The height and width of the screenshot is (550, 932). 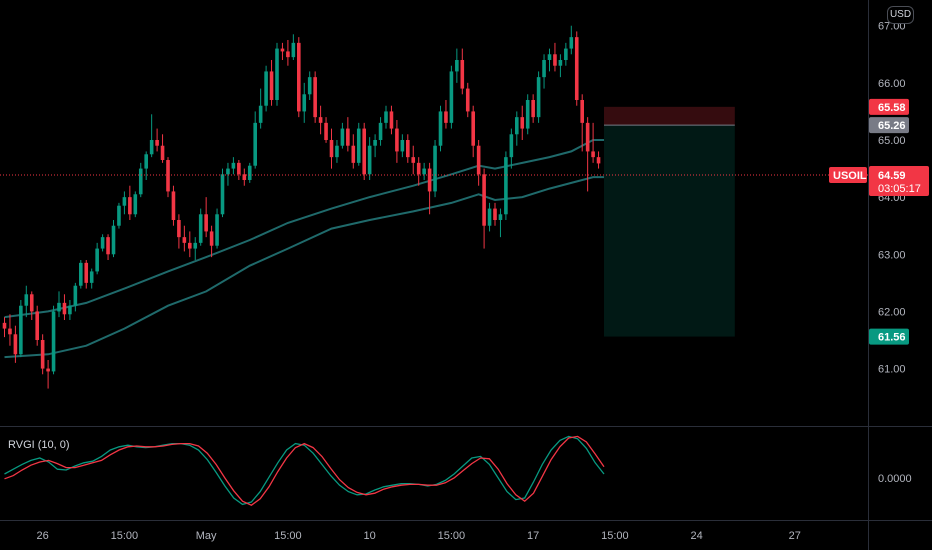 What do you see at coordinates (288, 536) in the screenshot?
I see `time-tick-label: 15:00` at bounding box center [288, 536].